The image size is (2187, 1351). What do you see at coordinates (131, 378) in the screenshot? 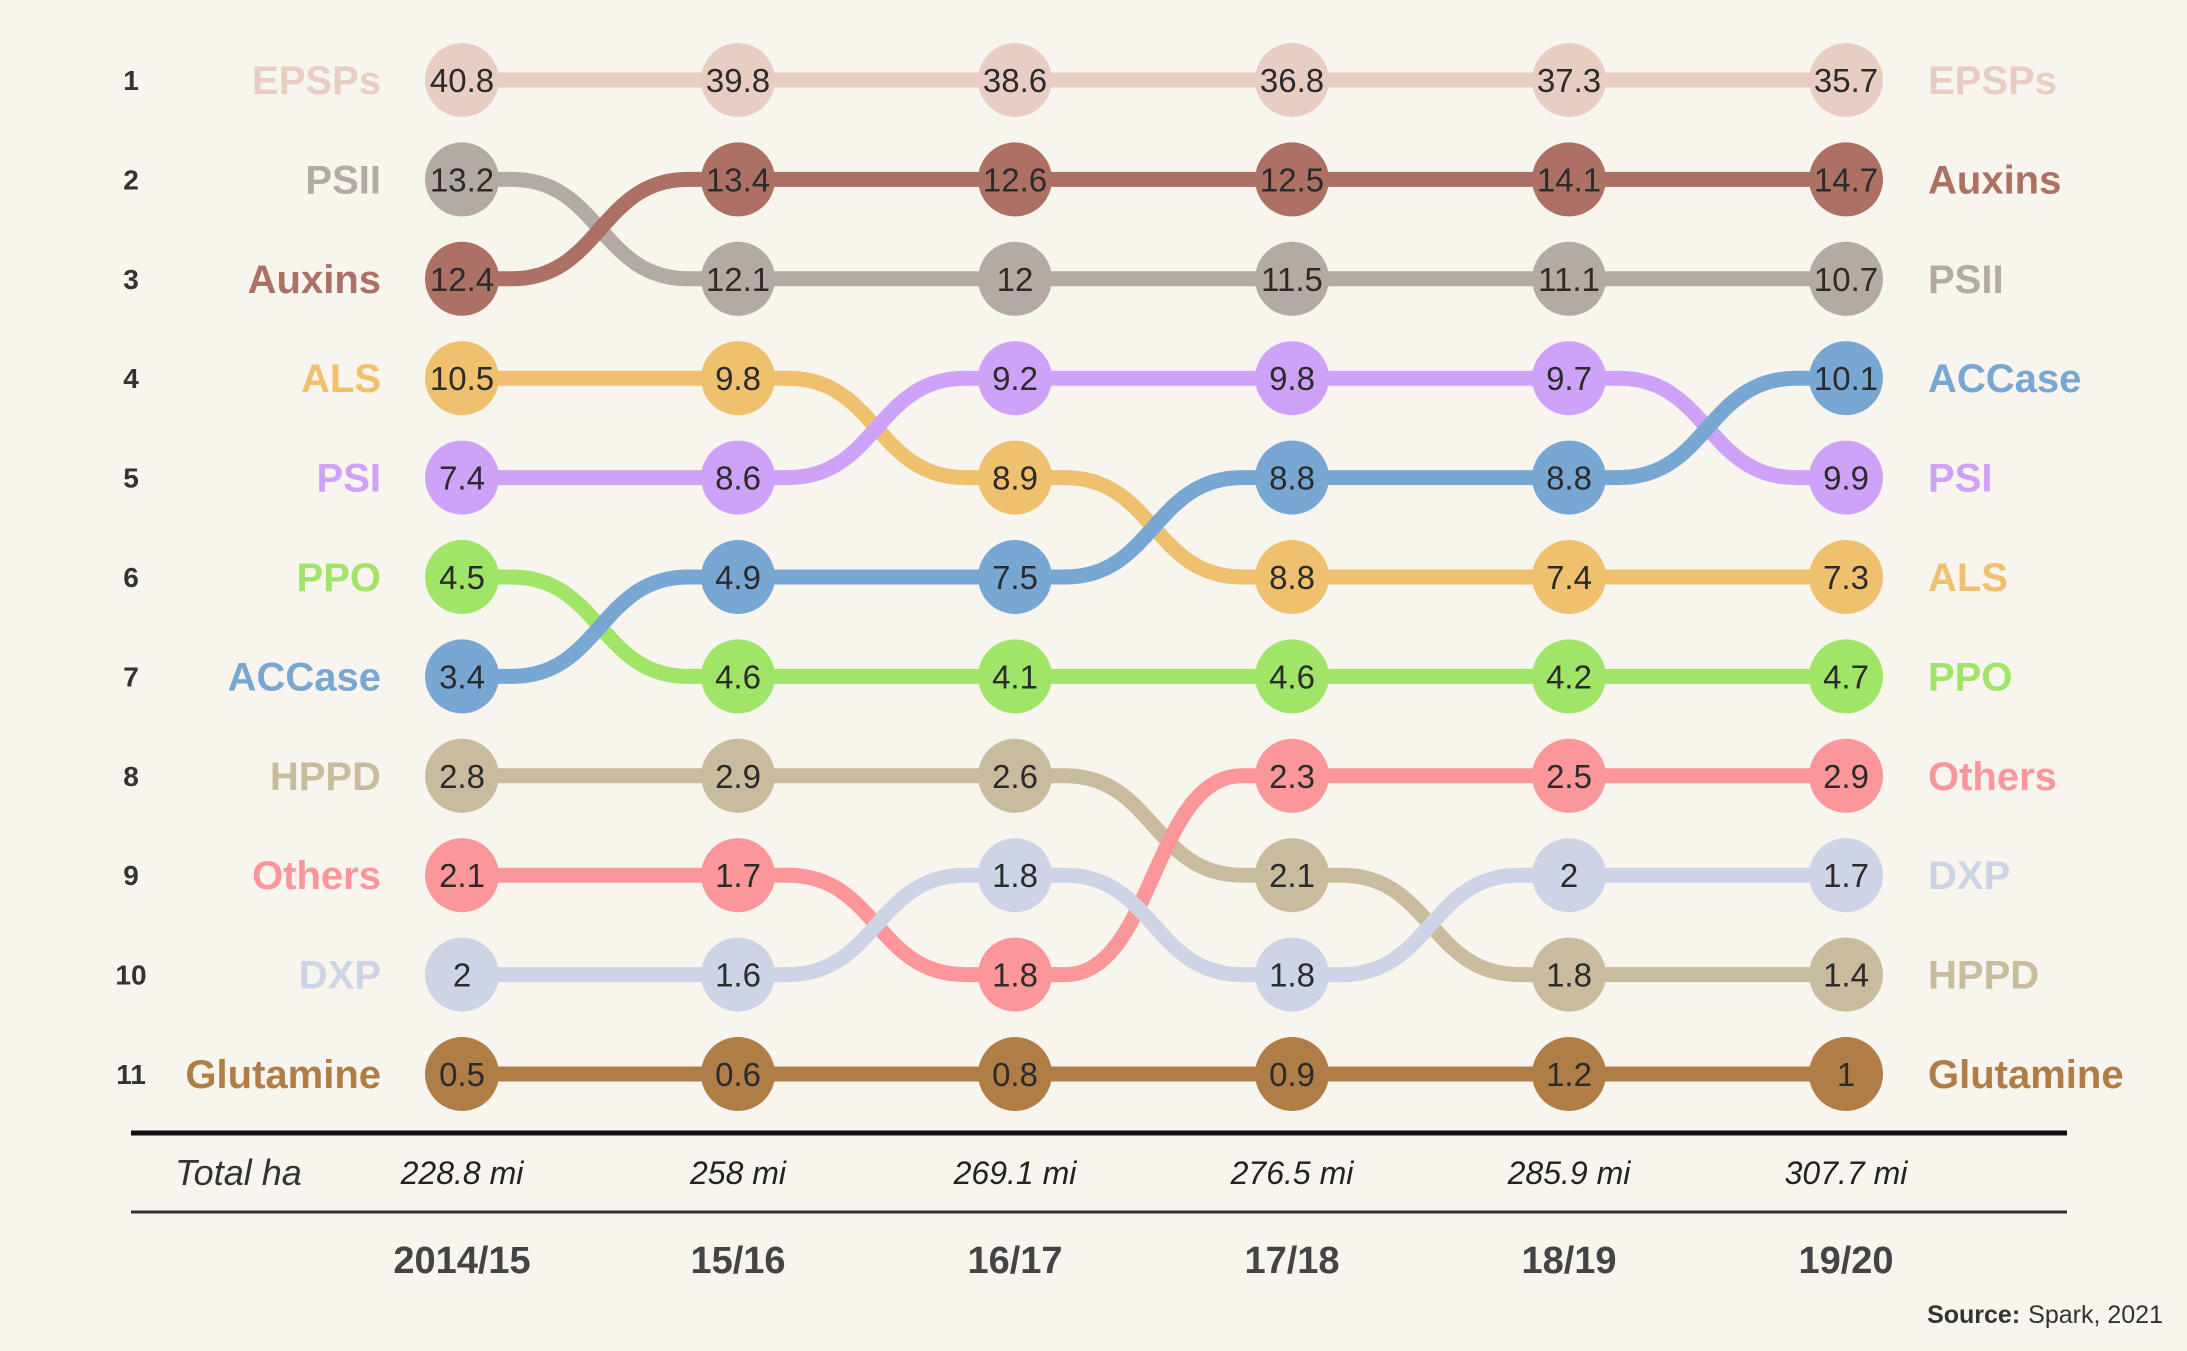
I see `rank-label: 4` at bounding box center [131, 378].